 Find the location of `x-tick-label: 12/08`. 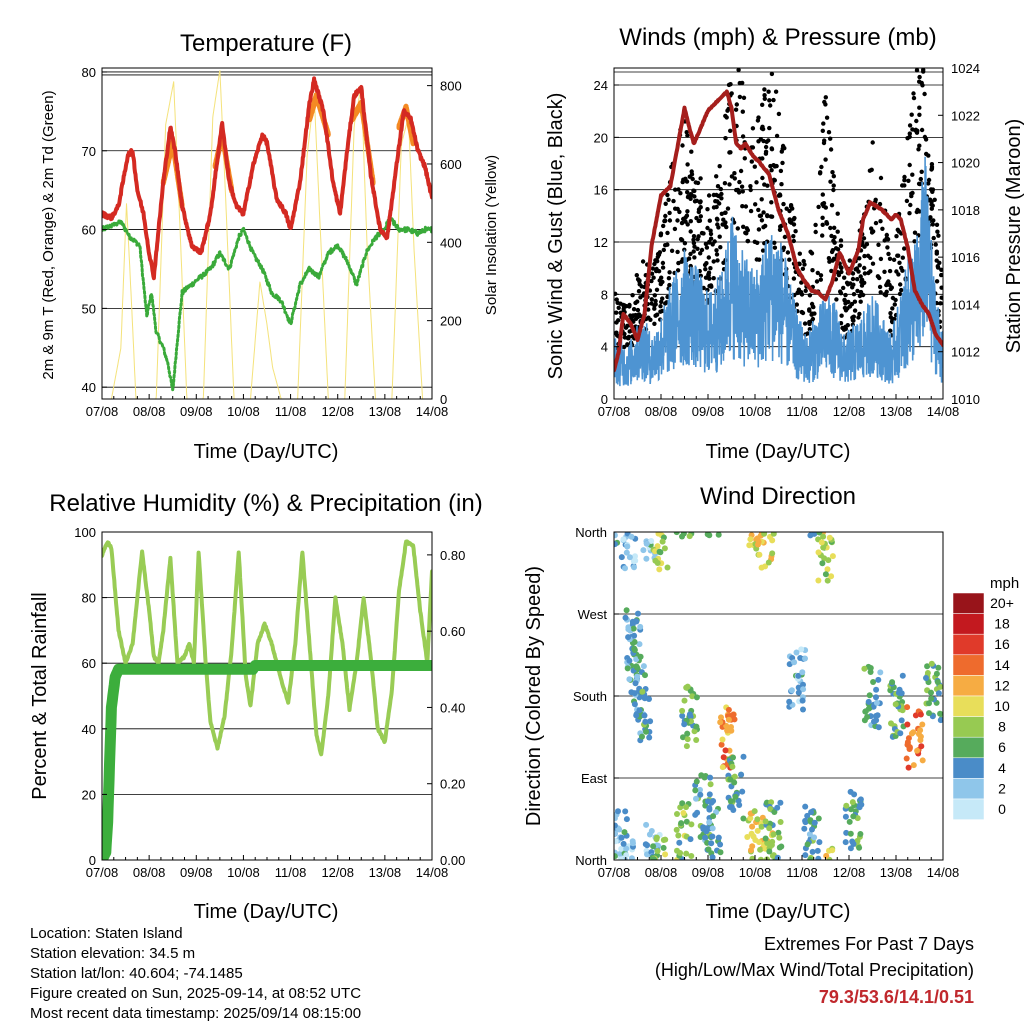

x-tick-label: 12/08 is located at coordinates (849, 872).